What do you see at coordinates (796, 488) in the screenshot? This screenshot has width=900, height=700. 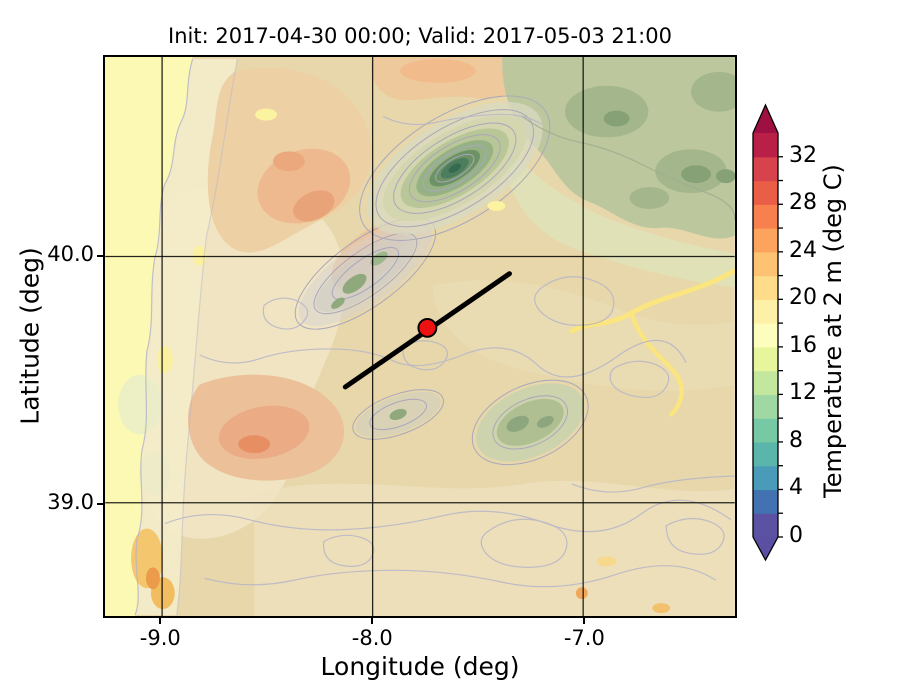 I see `colorbar-tick-label: 4` at bounding box center [796, 488].